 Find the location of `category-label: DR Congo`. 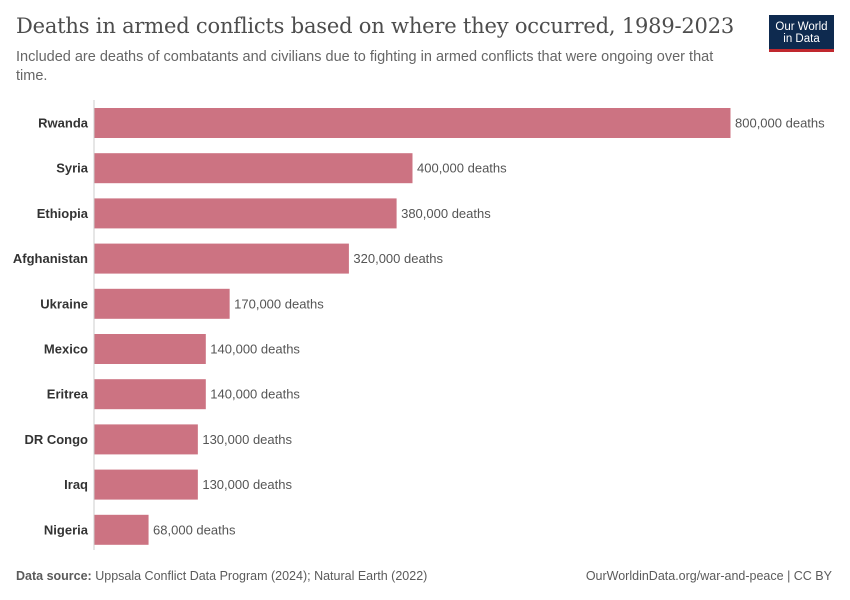

category-label: DR Congo is located at coordinates (56, 439).